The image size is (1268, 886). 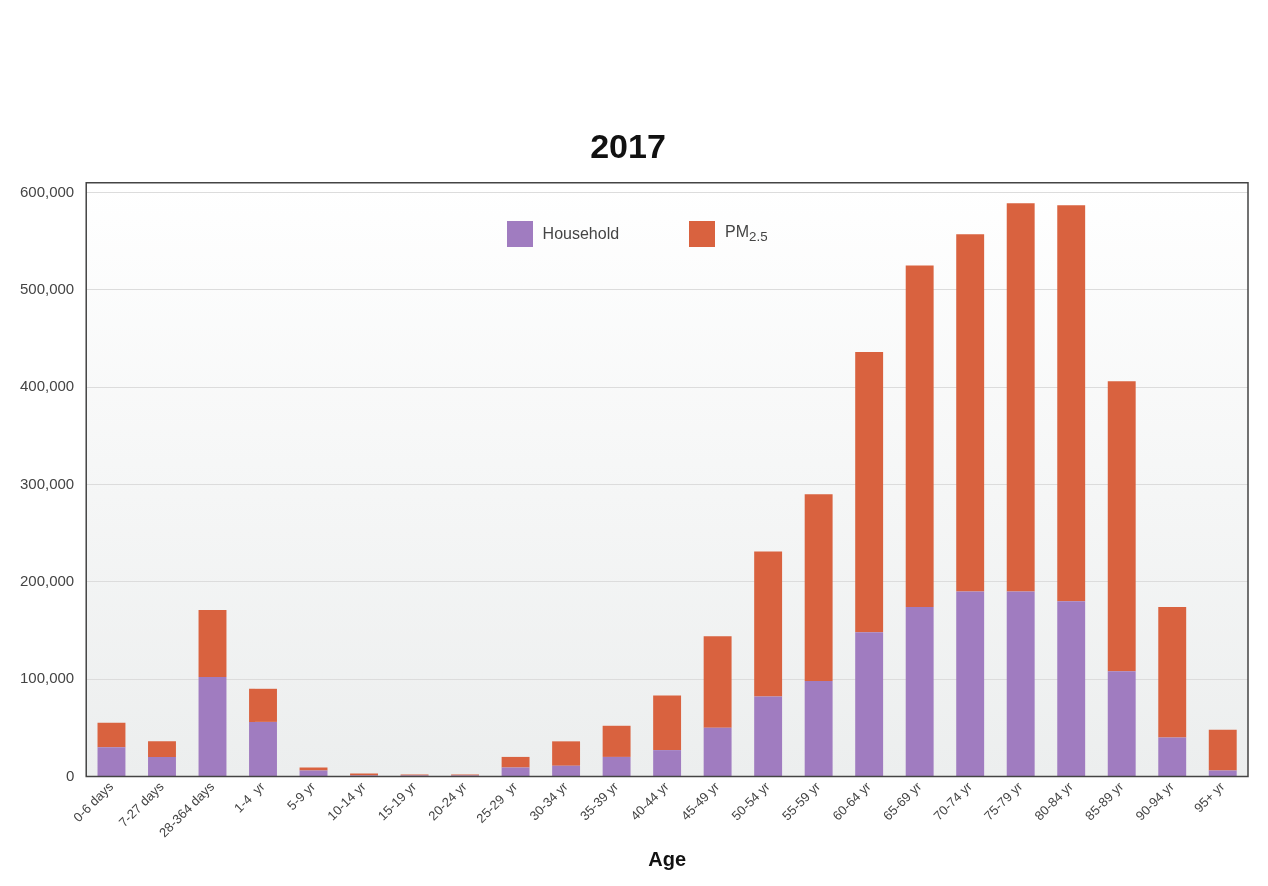 I want to click on chart-title: 2017, so click(x=628, y=145).